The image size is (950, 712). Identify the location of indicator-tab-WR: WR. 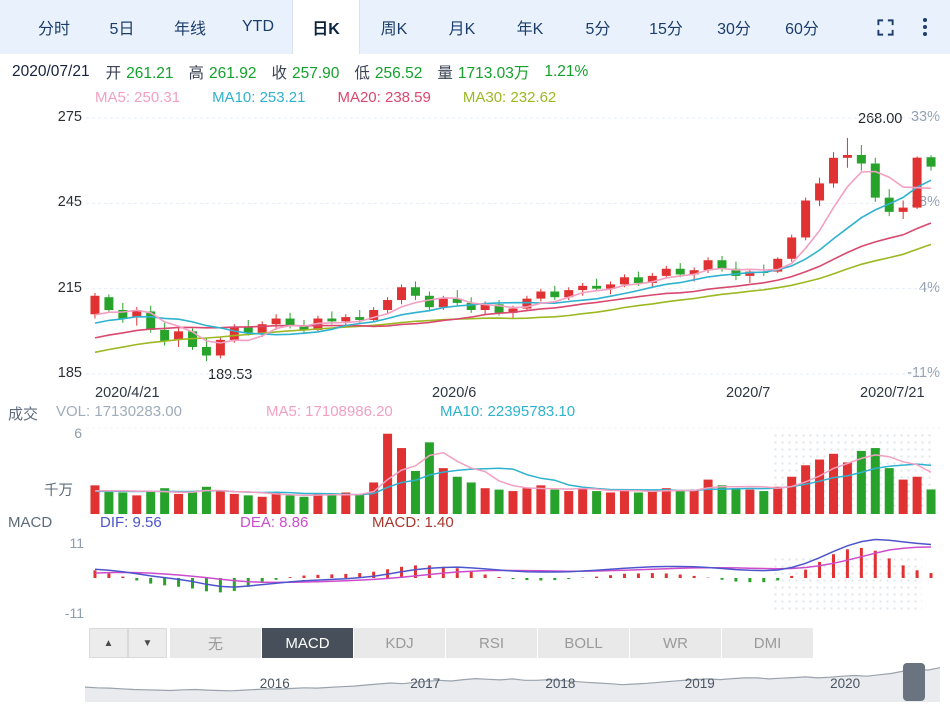
(676, 643).